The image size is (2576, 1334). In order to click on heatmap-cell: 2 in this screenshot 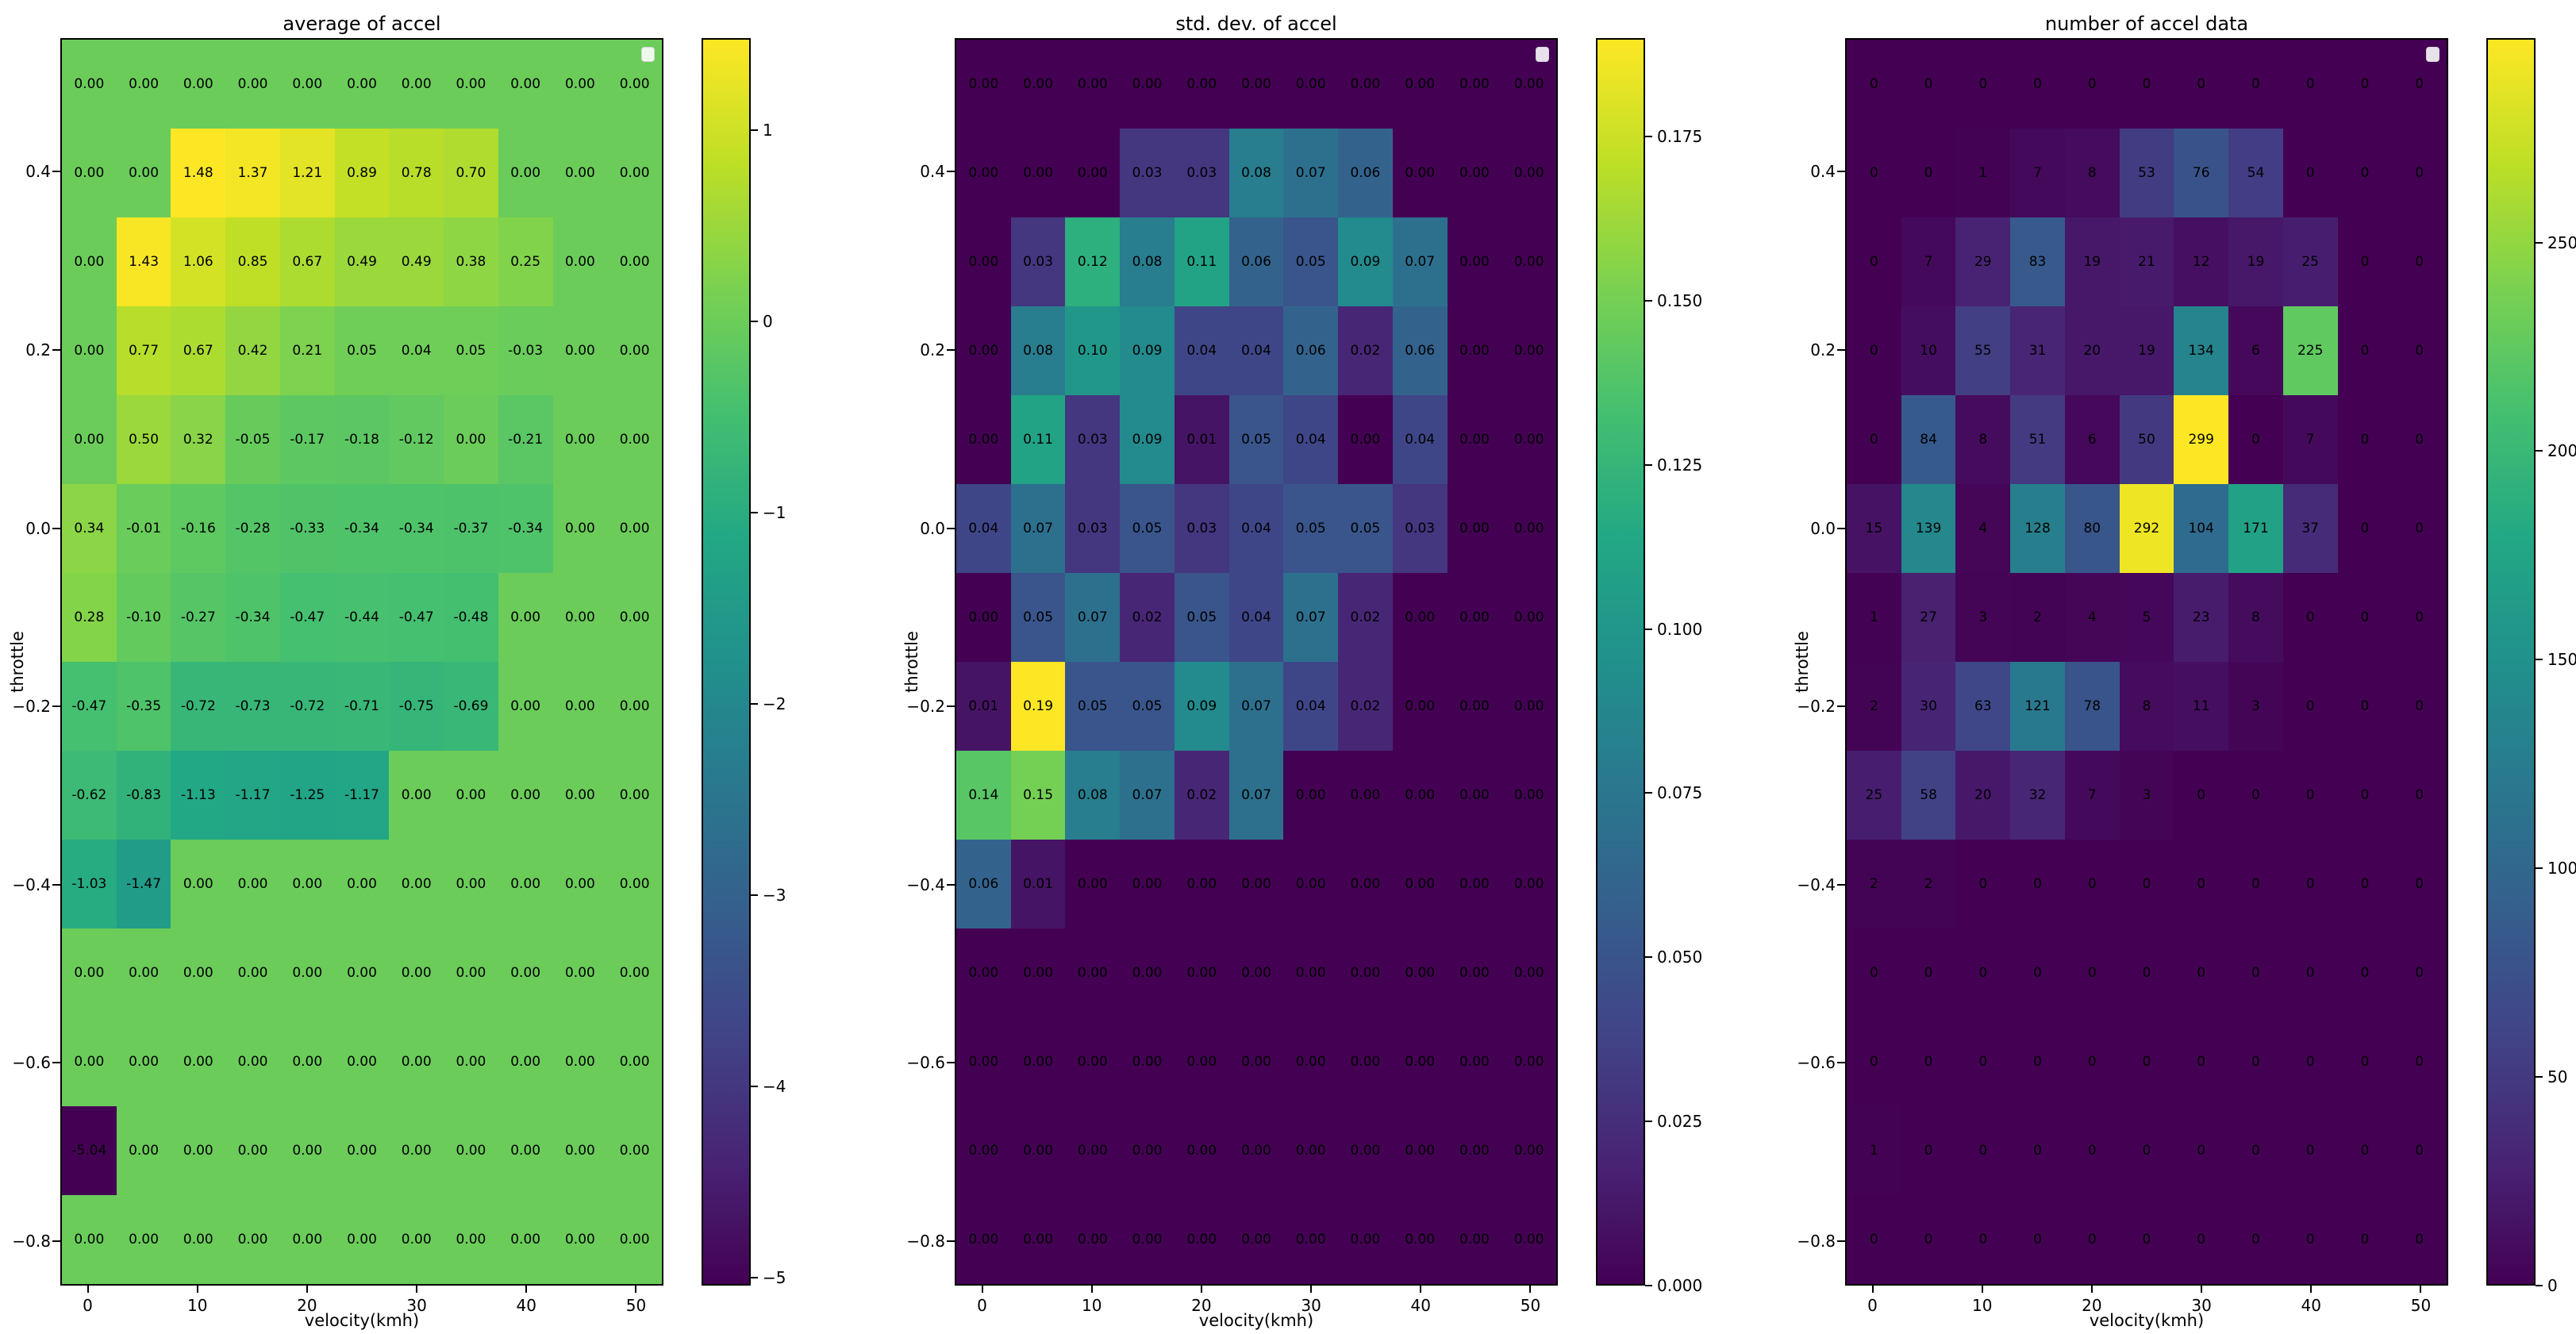, I will do `click(1874, 706)`.